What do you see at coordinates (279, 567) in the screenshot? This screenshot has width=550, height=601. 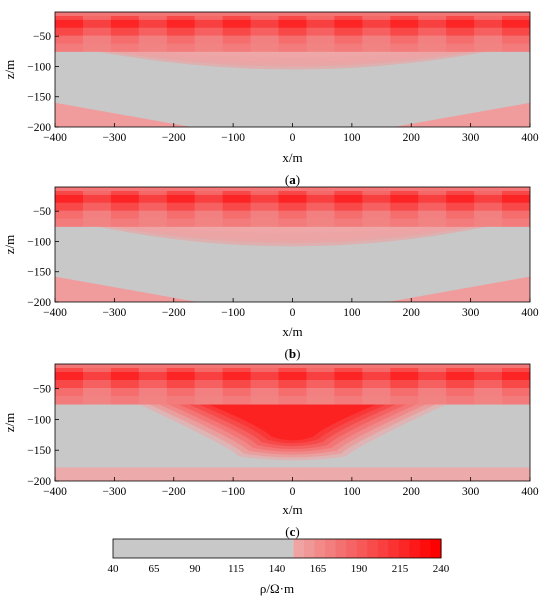 I see `colorbar: 40 65 90 115 140 165 190 215 240 ρ/Ω·m` at bounding box center [279, 567].